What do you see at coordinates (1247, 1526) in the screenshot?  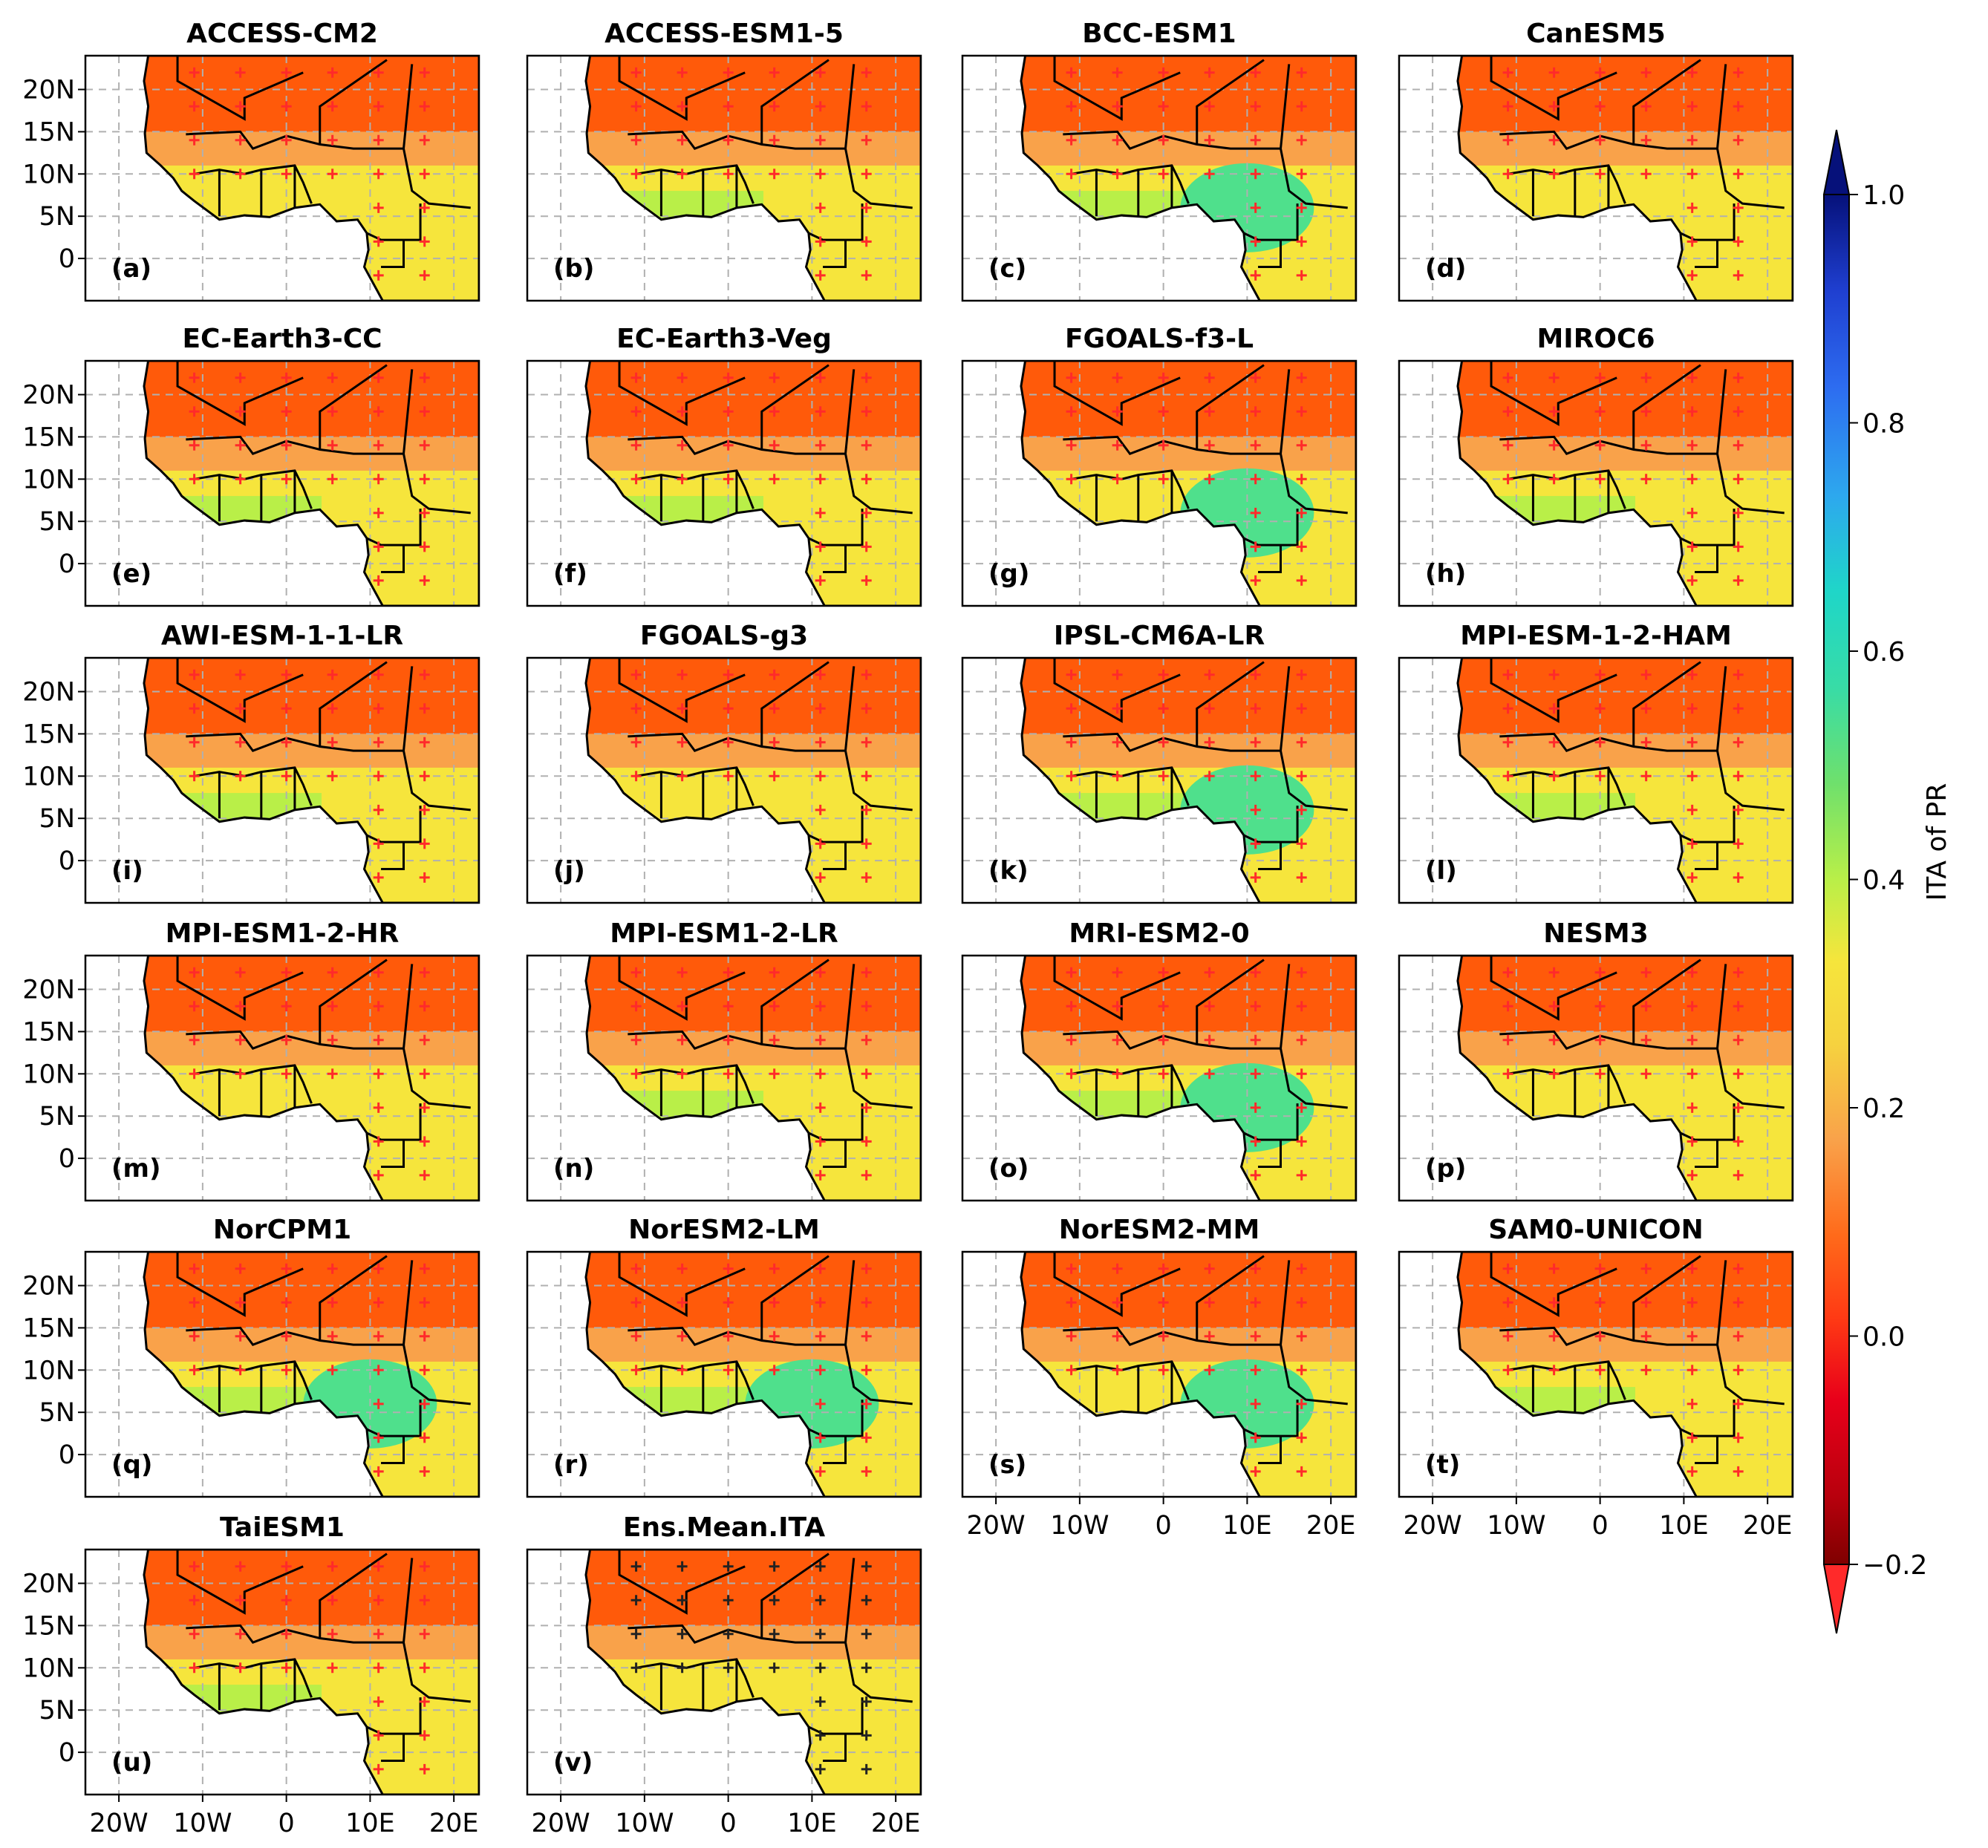 I see `lon-tick-label: 10E` at bounding box center [1247, 1526].